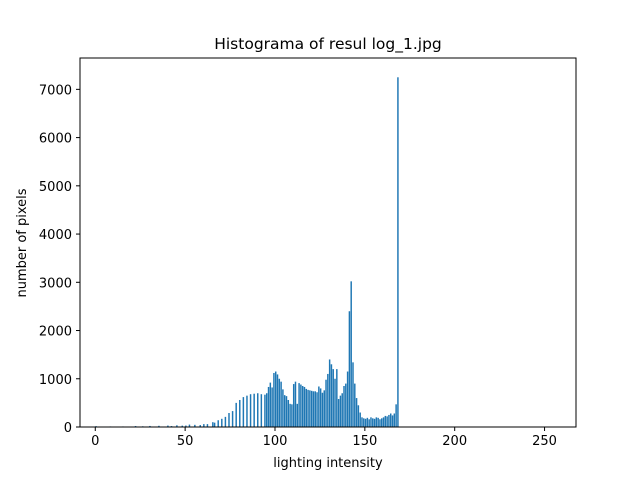 This screenshot has width=640, height=480. Describe the element at coordinates (55, 187) in the screenshot. I see `y-tick-label: 5000` at that location.